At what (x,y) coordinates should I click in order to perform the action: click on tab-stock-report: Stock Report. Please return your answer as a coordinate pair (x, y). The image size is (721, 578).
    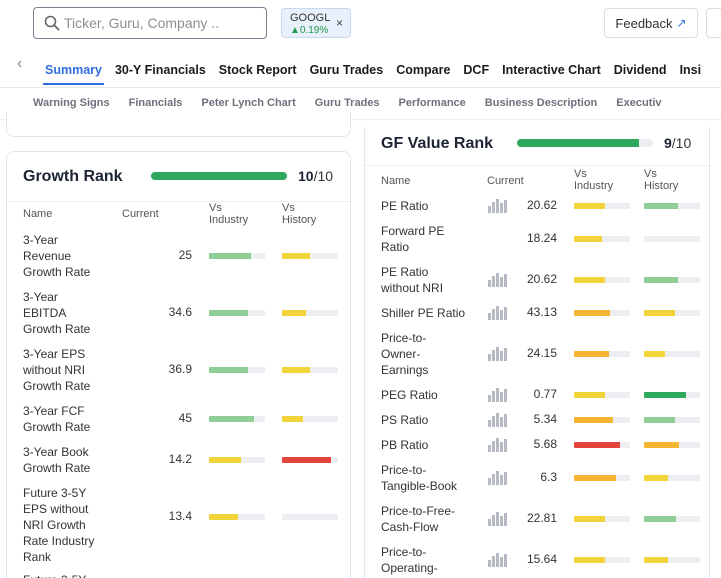
    Looking at the image, I should click on (257, 70).